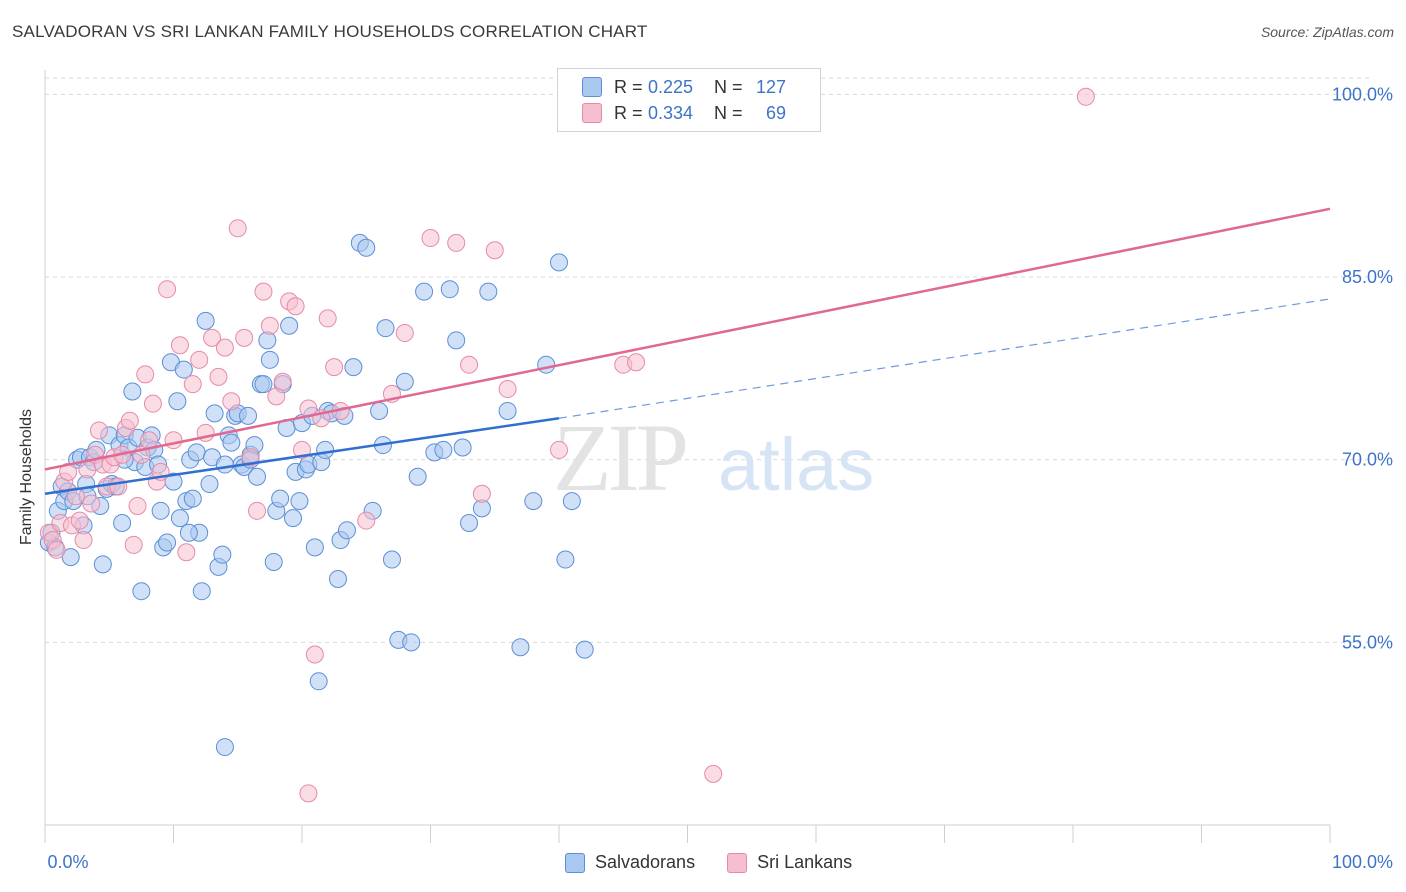 The width and height of the screenshot is (1406, 892). I want to click on legend-r-value: 0.334, so click(671, 112).